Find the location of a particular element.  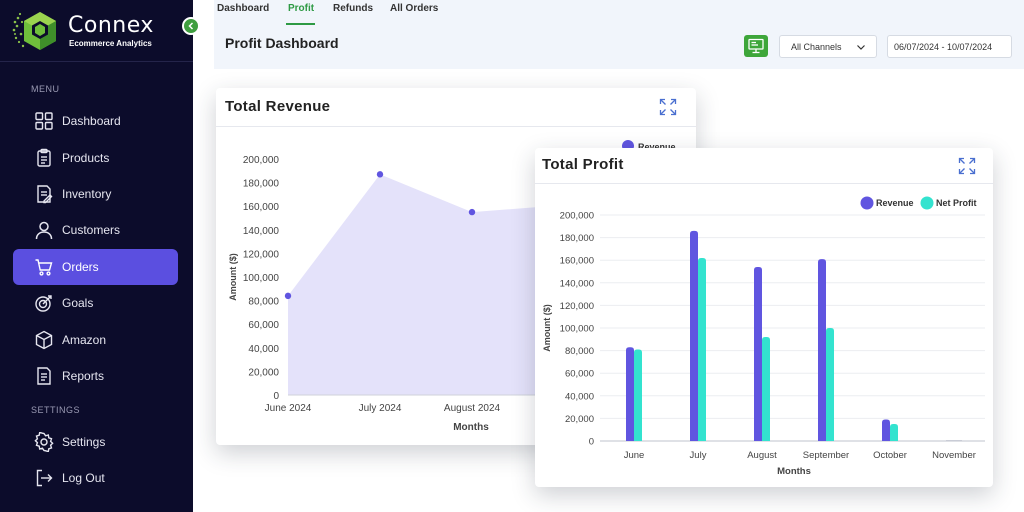

sidebar-item-label: Amazon is located at coordinates (84, 340).